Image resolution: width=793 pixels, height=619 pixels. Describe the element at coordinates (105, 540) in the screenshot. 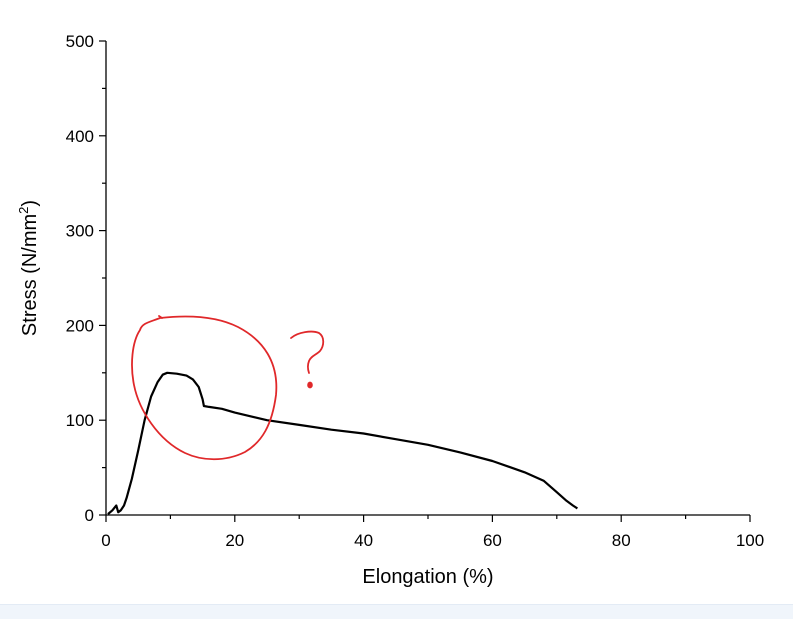

I see `x-tick-label: 0` at that location.